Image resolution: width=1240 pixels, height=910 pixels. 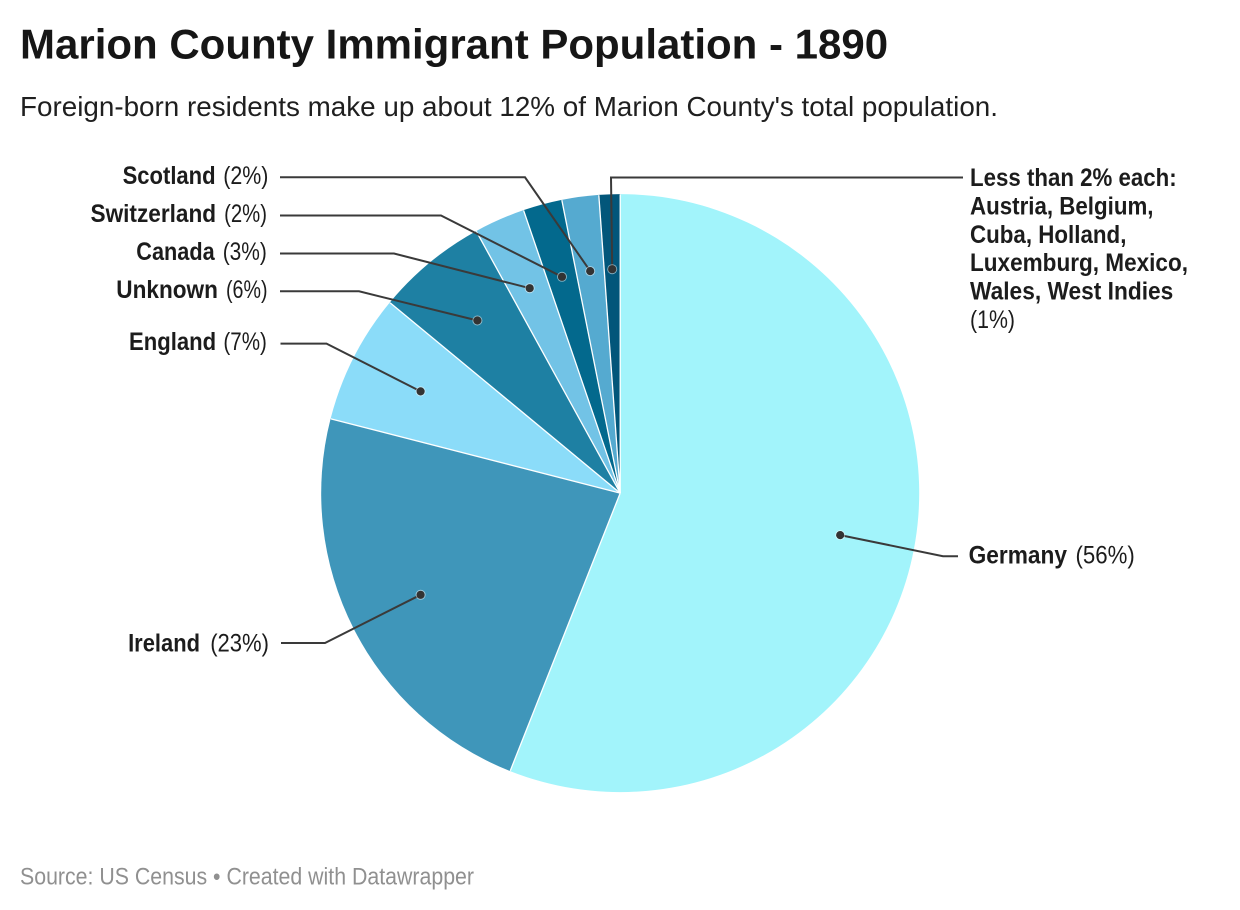 I want to click on svg-text: Unknown, so click(x=167, y=290).